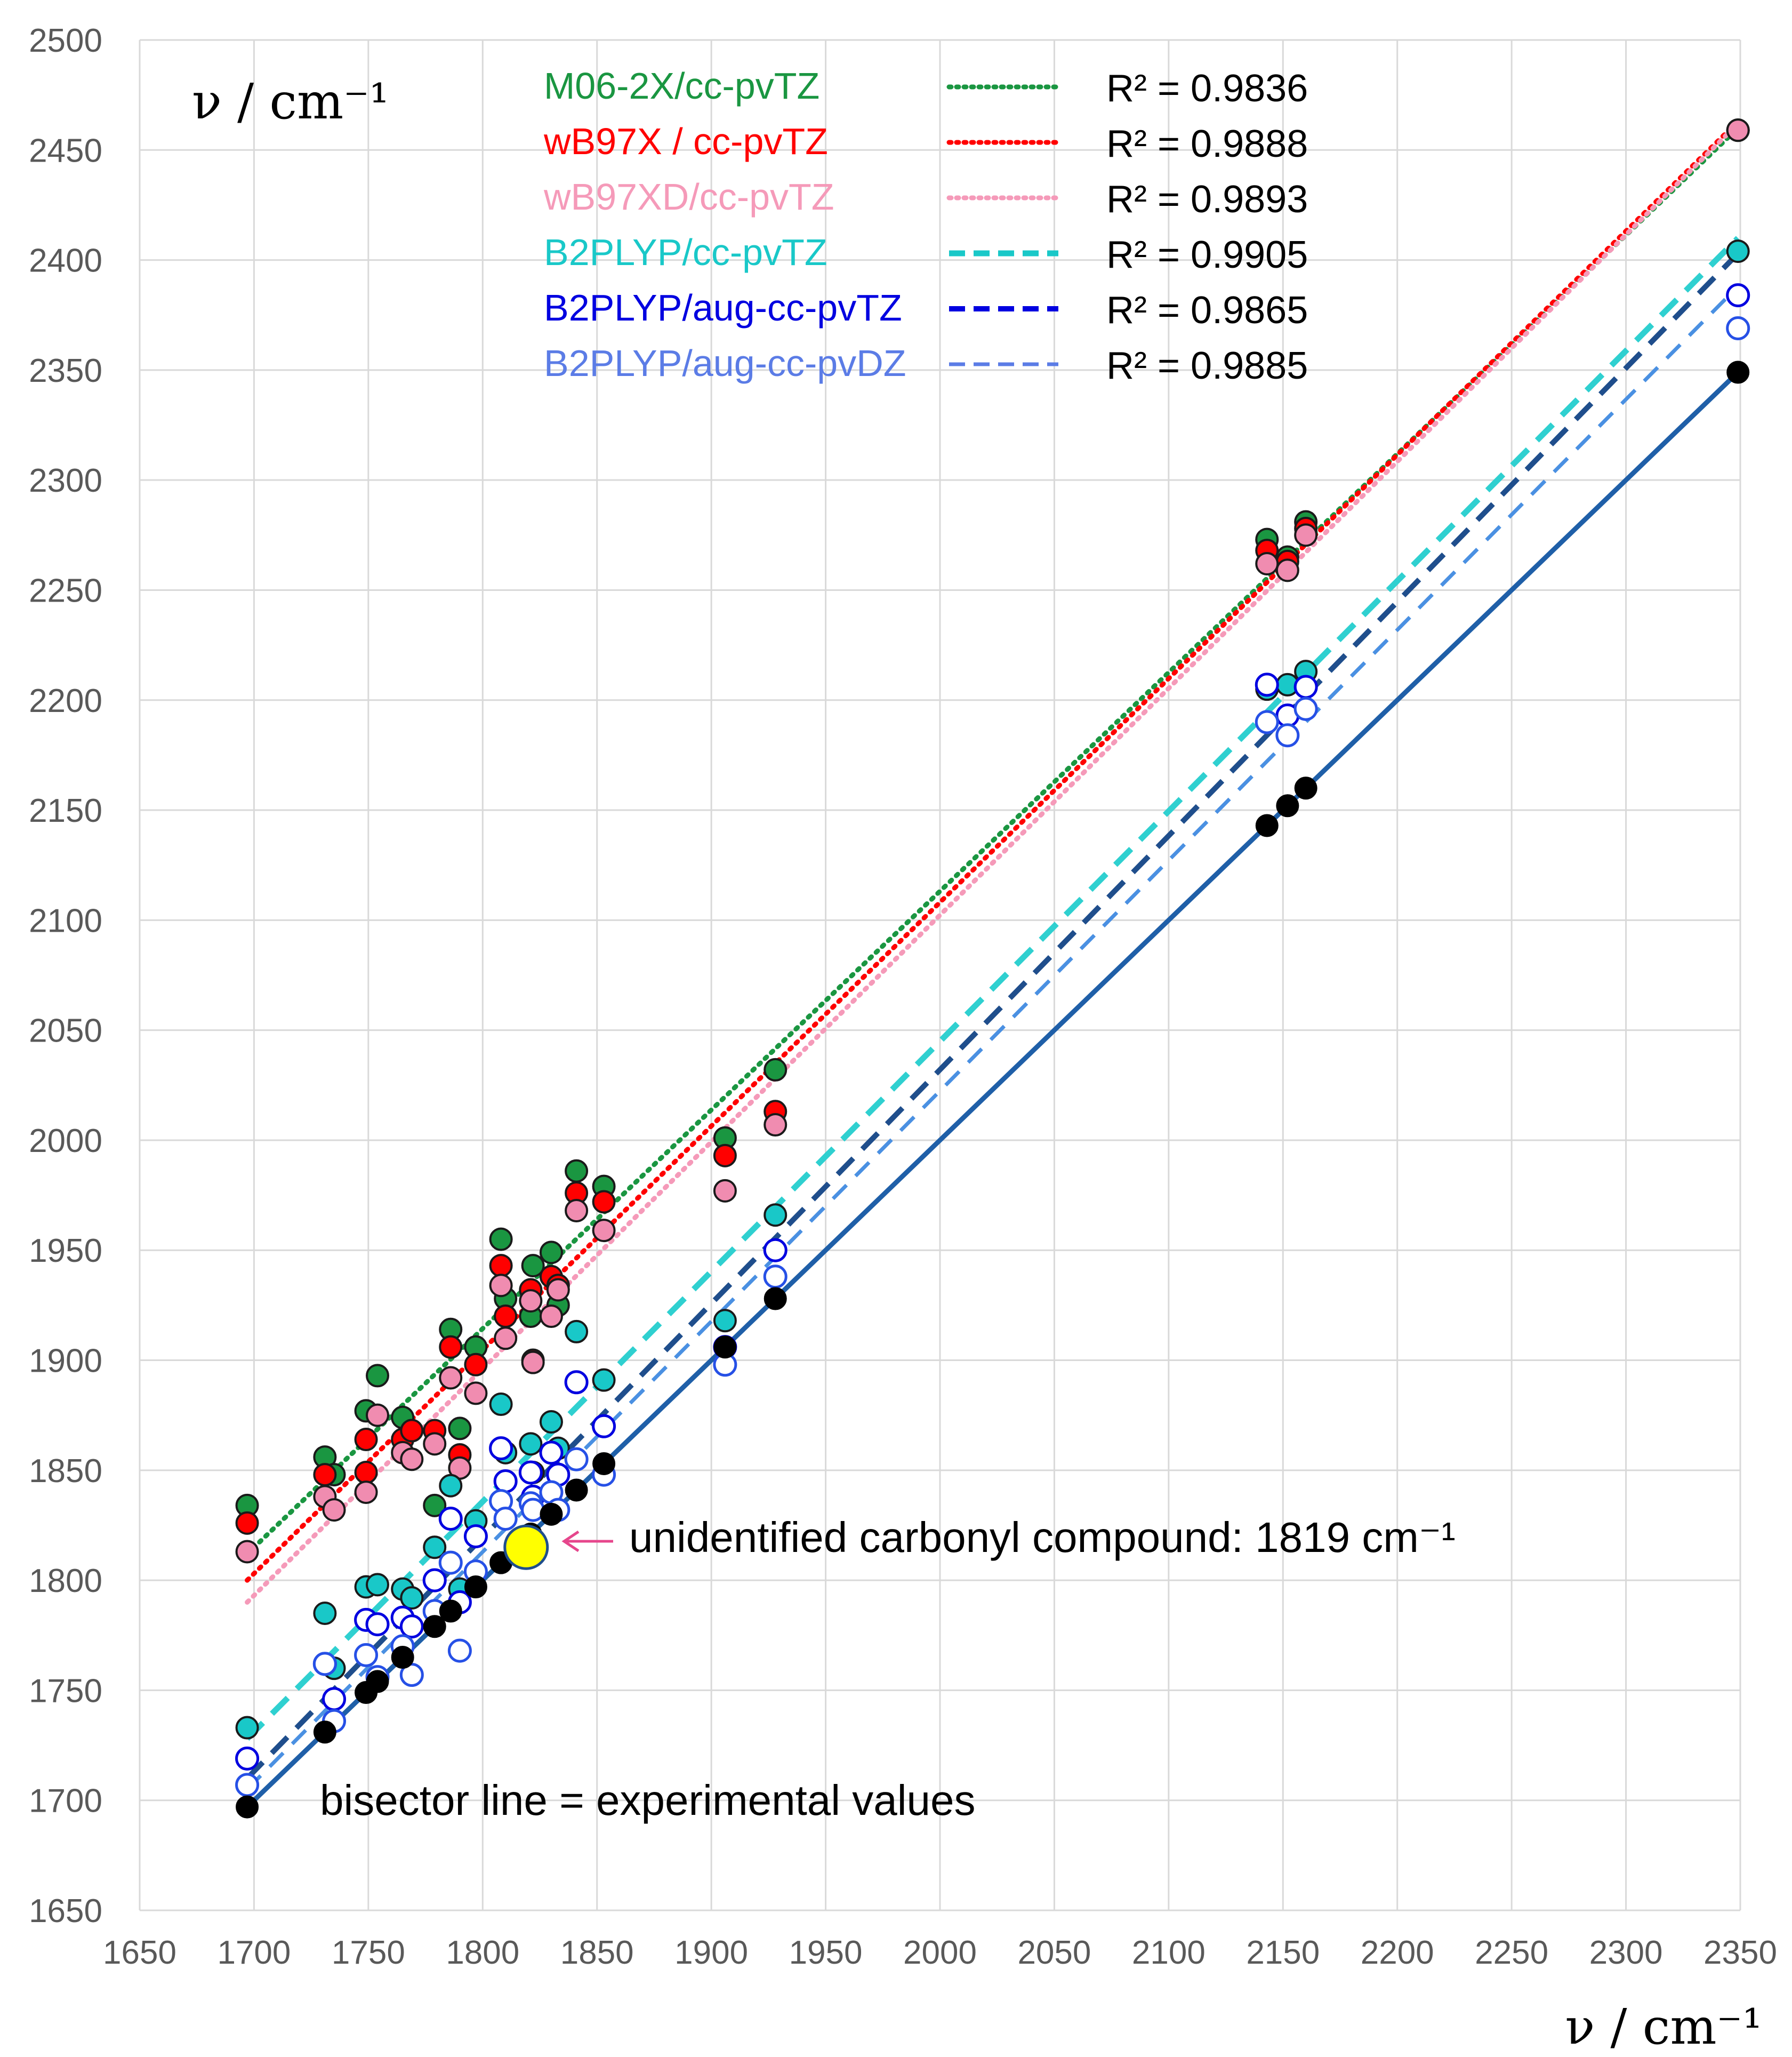  I want to click on x-tick-label: 2300, so click(1626, 1952).